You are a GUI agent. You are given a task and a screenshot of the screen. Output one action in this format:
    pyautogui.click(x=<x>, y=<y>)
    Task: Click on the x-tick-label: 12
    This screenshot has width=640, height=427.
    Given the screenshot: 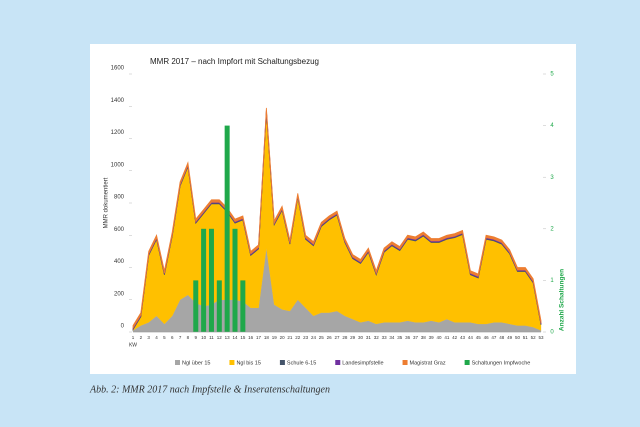 What is the action you would take?
    pyautogui.click(x=220, y=337)
    